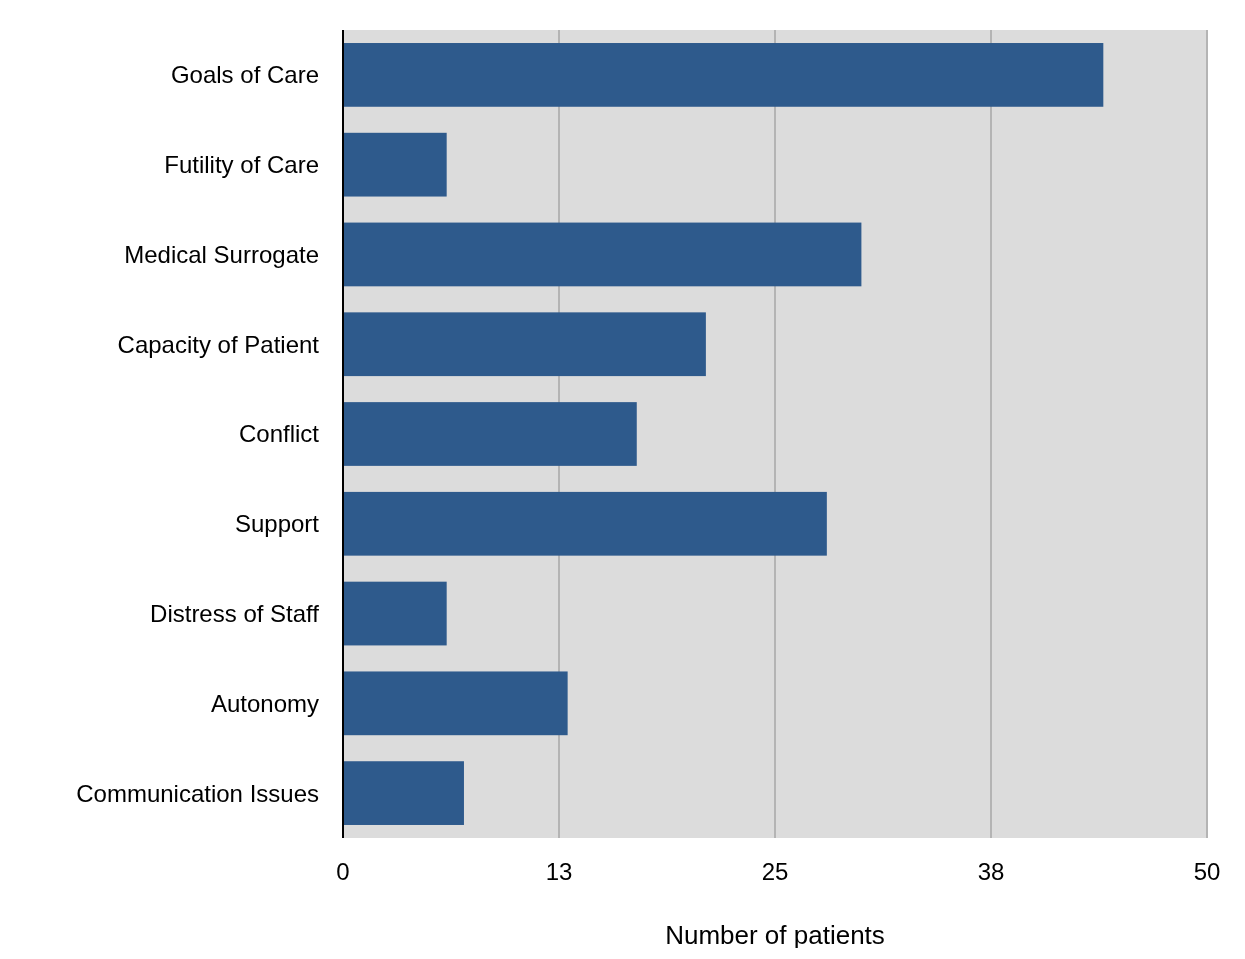 This screenshot has height=959, width=1245. I want to click on y-tick-label: Futility of Care, so click(241, 165).